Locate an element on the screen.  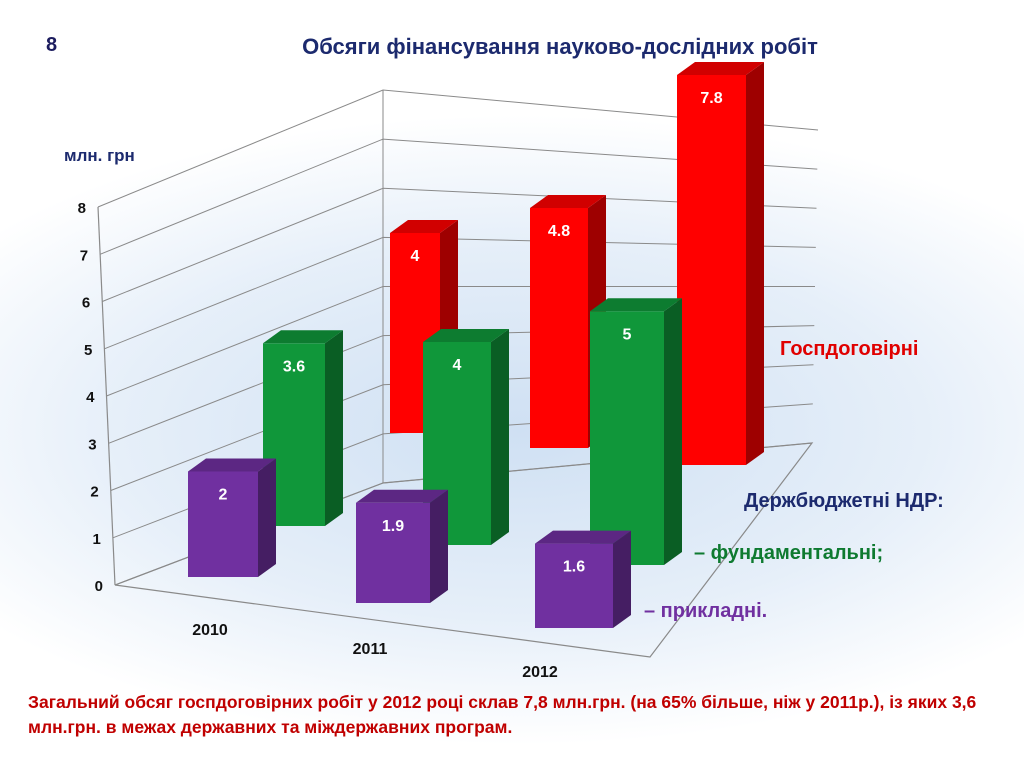
legend-budget-header: Держбюджетні НДР: is located at coordinates (844, 501).